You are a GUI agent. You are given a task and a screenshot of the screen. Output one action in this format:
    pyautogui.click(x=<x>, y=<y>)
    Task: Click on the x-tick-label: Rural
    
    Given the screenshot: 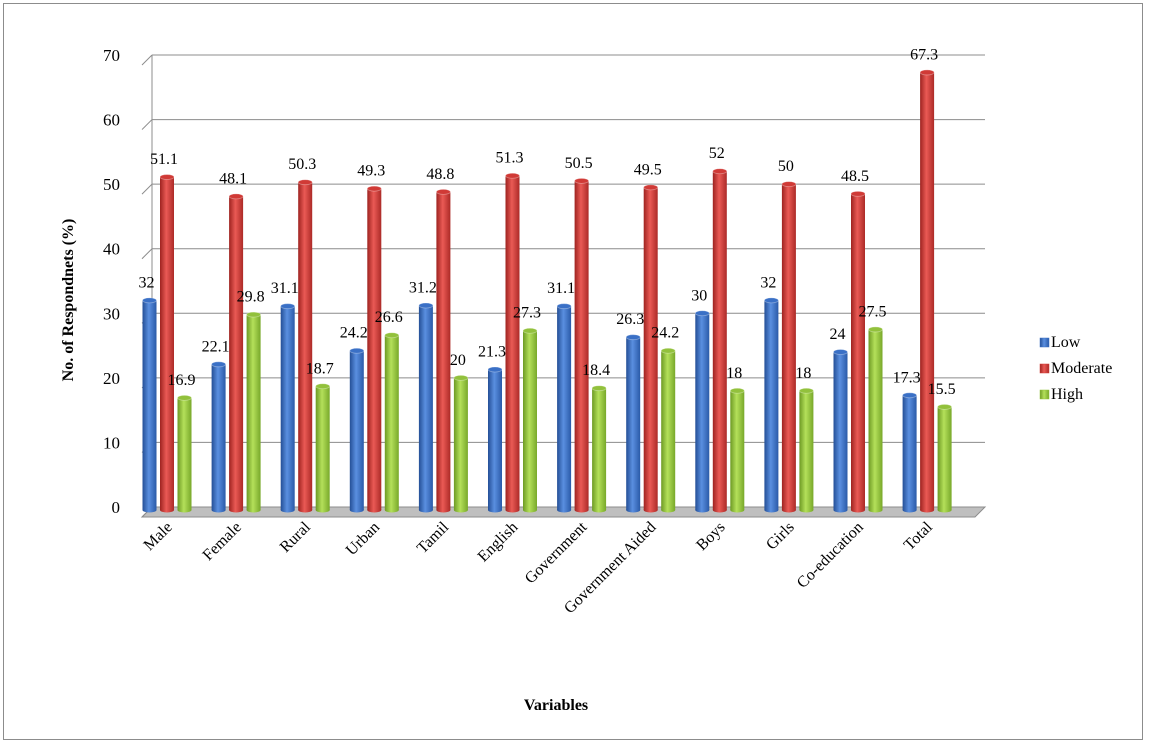 What is the action you would take?
    pyautogui.click(x=296, y=537)
    